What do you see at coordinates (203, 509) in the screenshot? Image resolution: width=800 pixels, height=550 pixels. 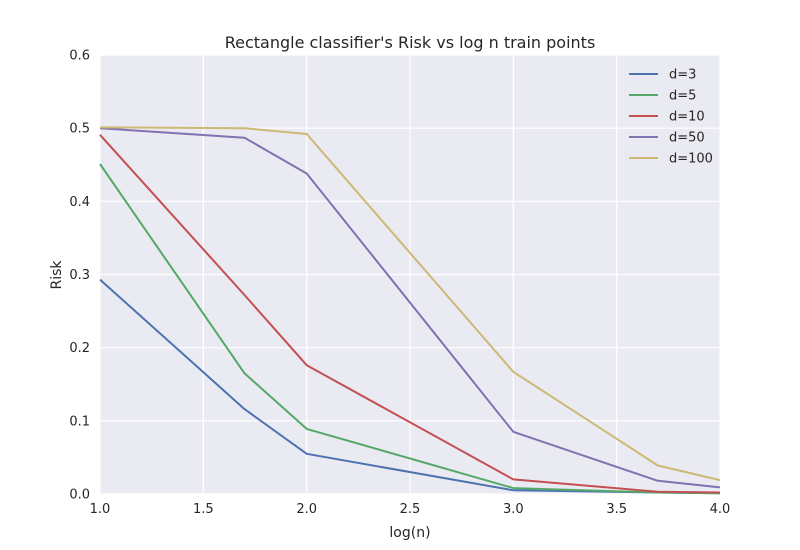 I see `x-tick-label: 1.5` at bounding box center [203, 509].